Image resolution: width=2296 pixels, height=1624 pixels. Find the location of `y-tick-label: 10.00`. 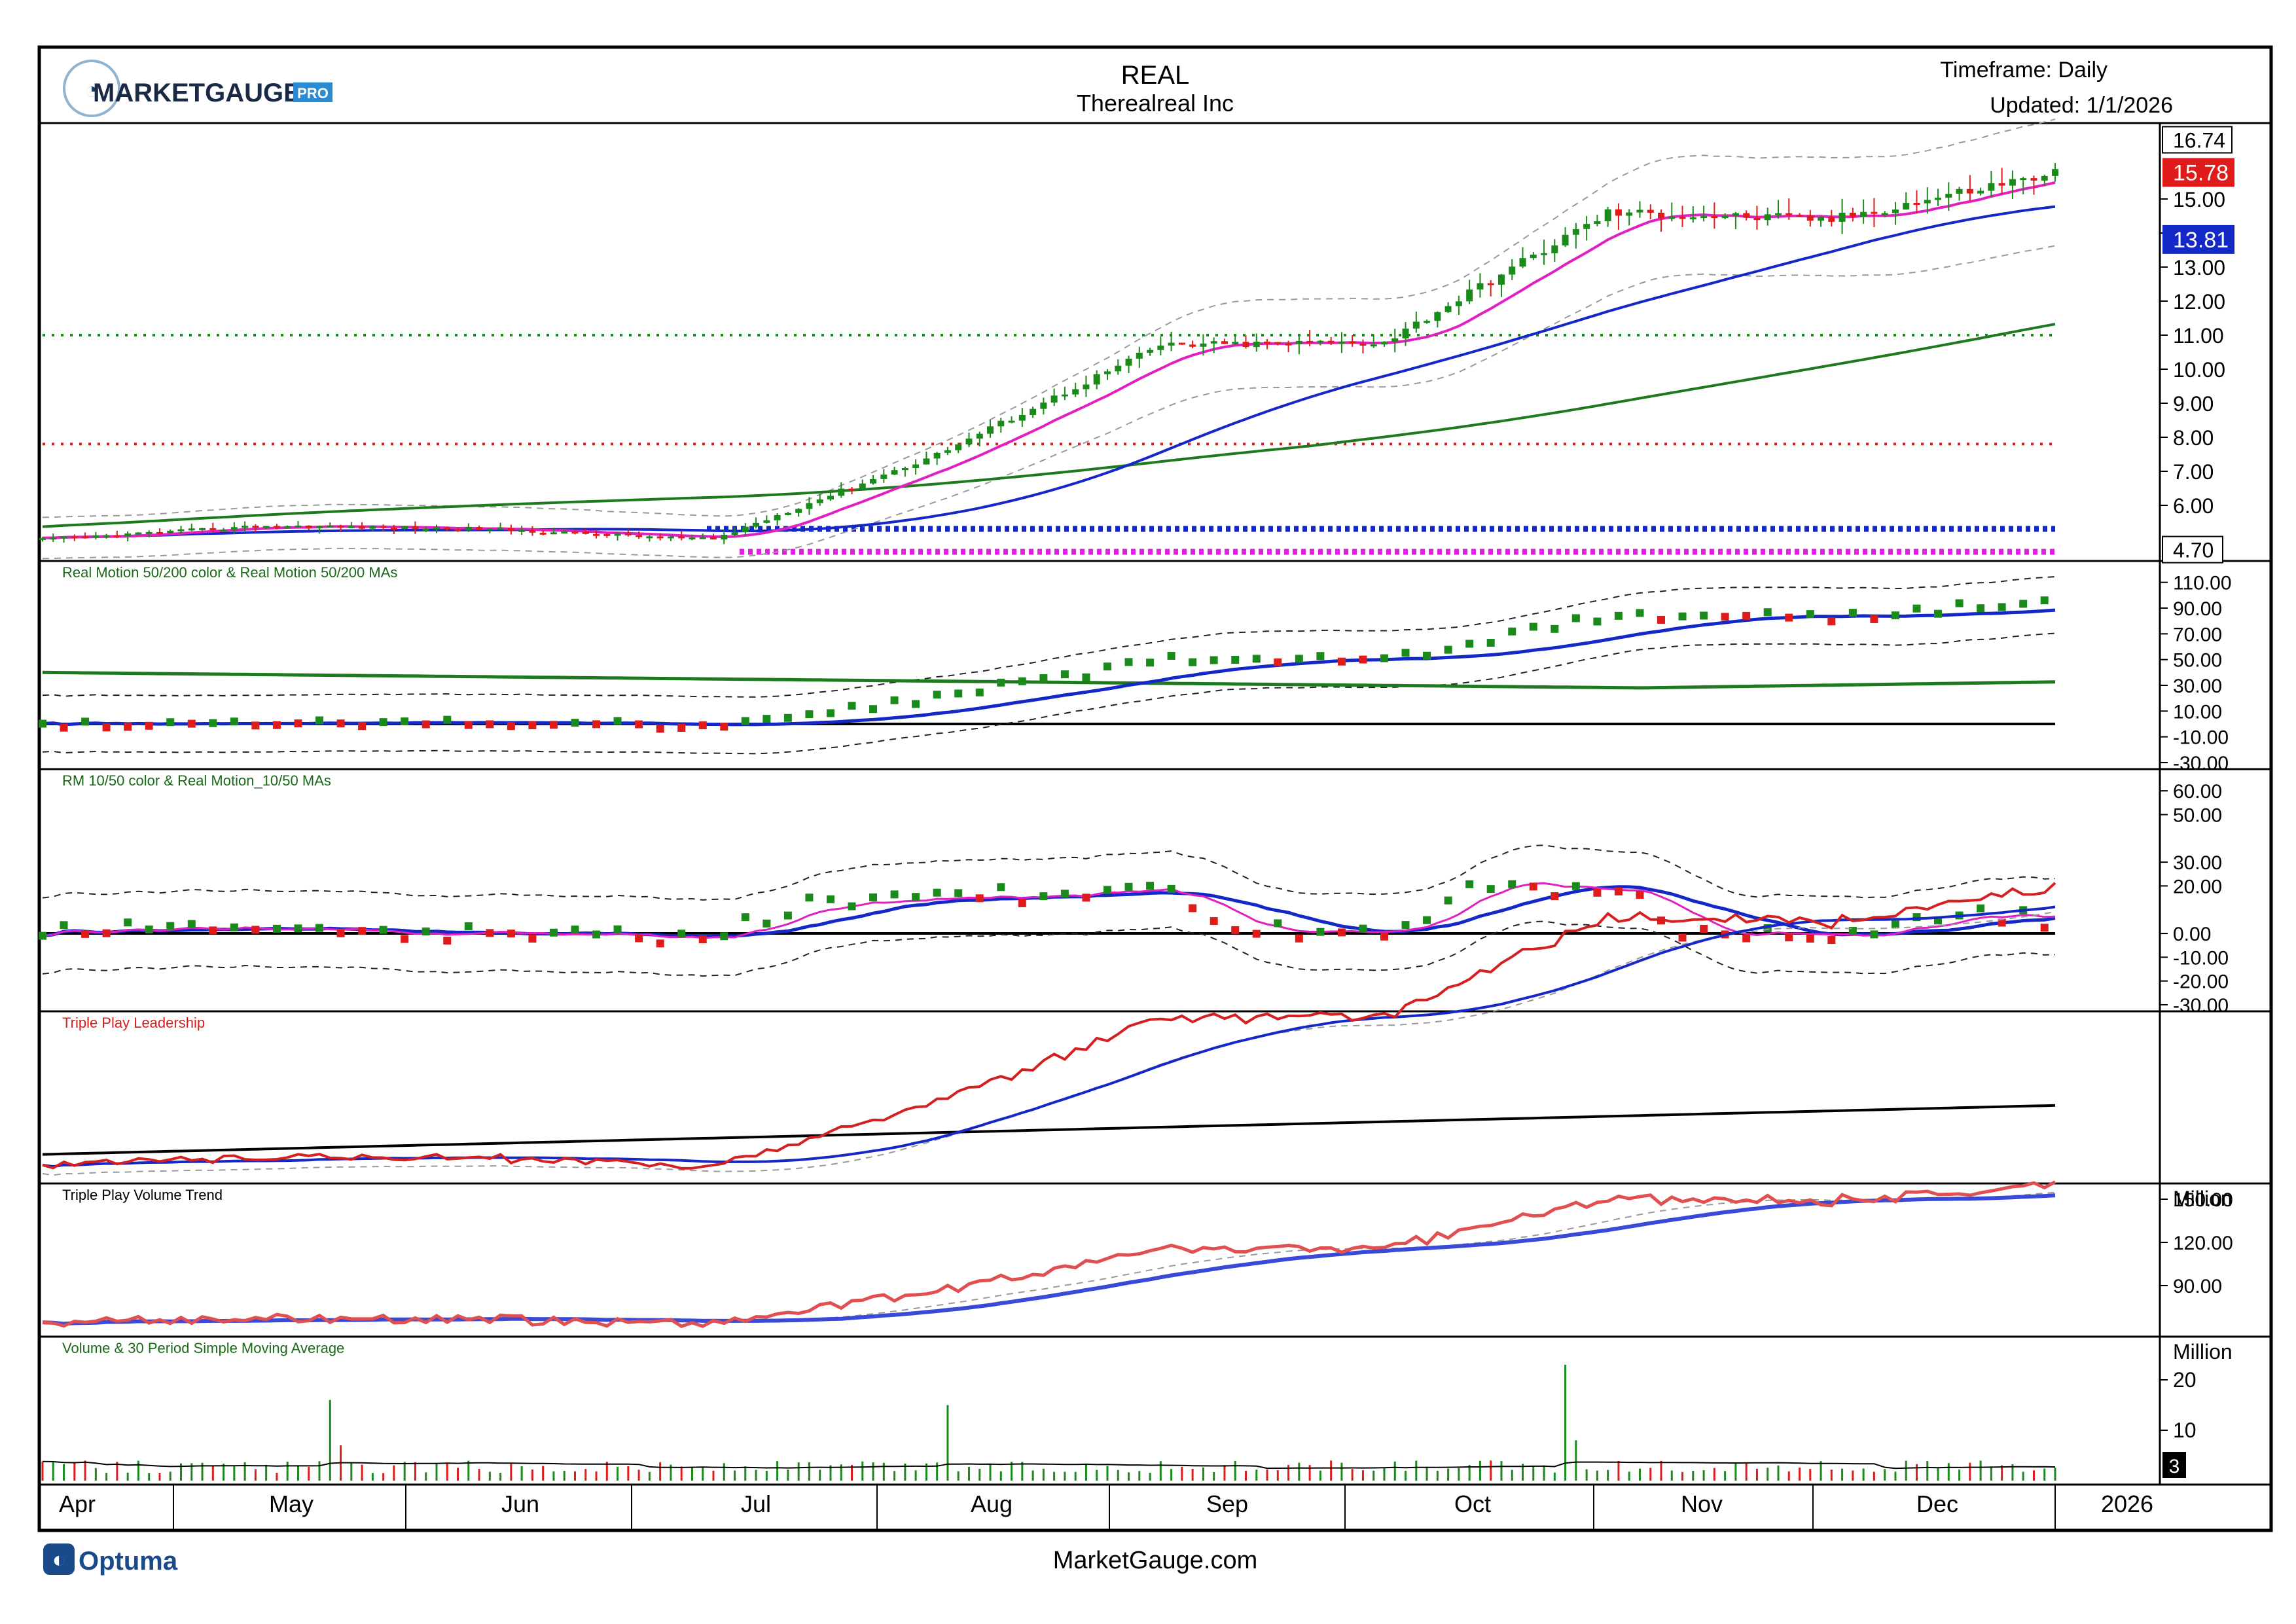

y-tick-label: 10.00 is located at coordinates (2199, 370).